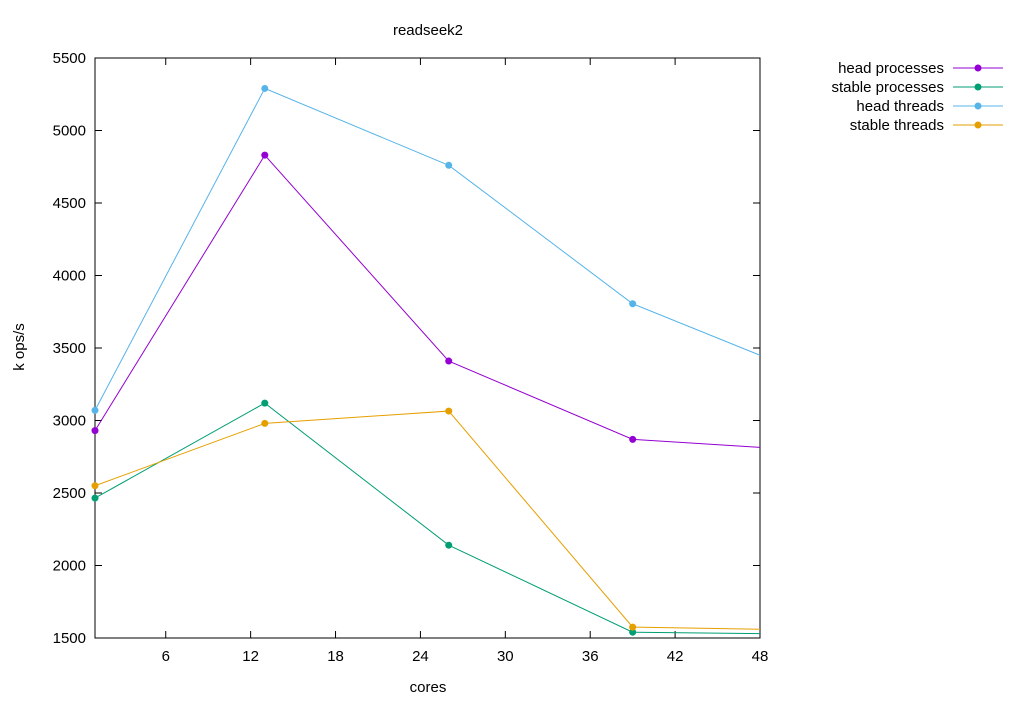 Image resolution: width=1024 pixels, height=705 pixels. What do you see at coordinates (900, 106) in the screenshot?
I see `legend-label: head threads` at bounding box center [900, 106].